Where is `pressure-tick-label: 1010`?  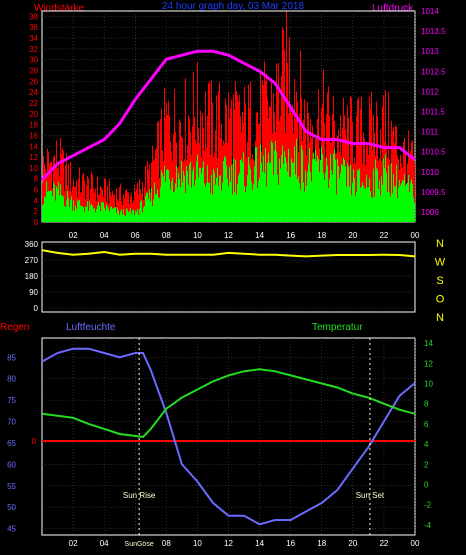 pressure-tick-label: 1010 is located at coordinates (430, 172).